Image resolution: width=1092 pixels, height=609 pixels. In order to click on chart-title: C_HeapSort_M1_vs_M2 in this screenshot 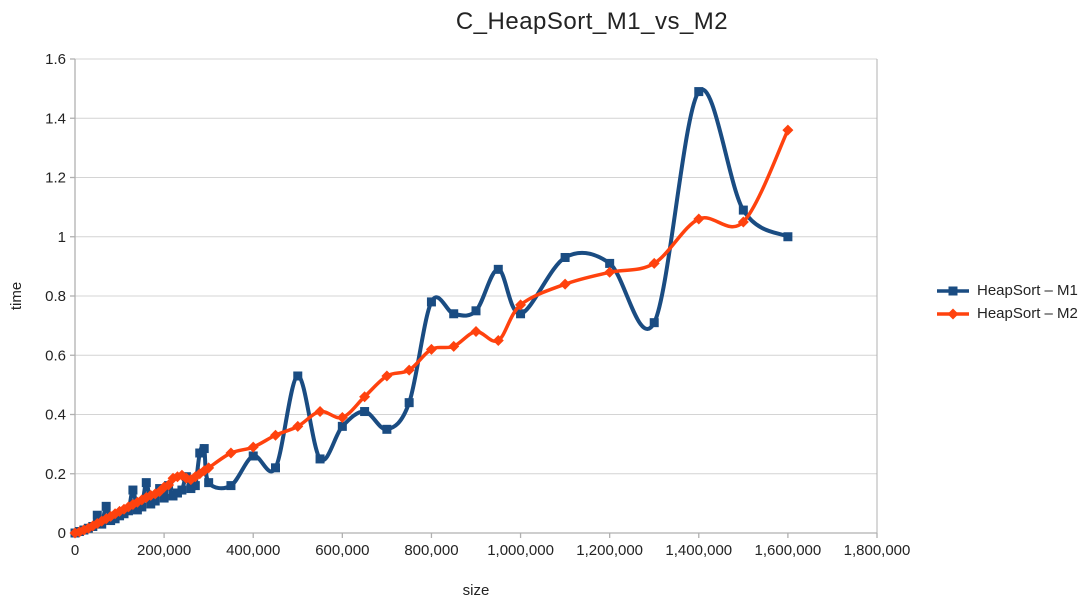, I will do `click(592, 21)`.